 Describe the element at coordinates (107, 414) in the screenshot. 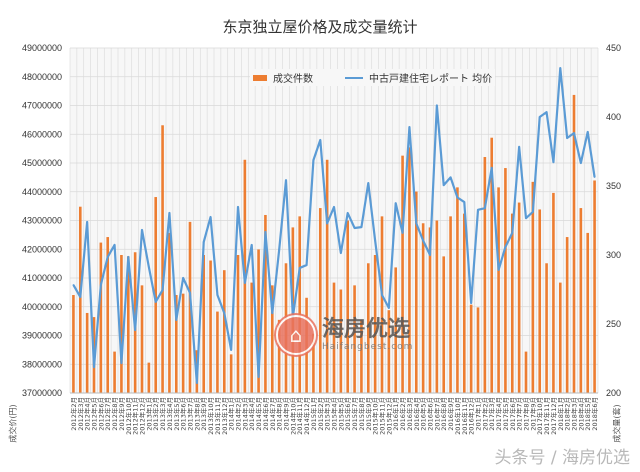

I see `x-tick-label: 2012年7月` at that location.